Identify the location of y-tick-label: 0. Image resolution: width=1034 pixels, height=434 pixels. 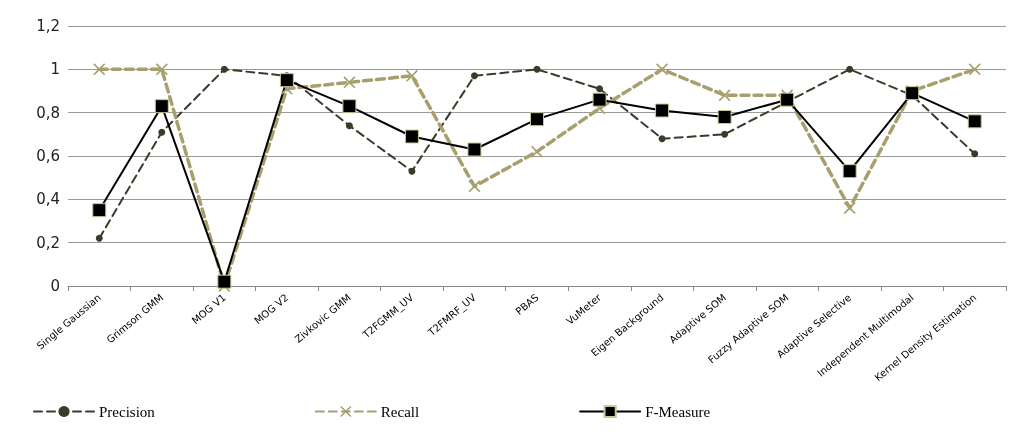
(55, 286).